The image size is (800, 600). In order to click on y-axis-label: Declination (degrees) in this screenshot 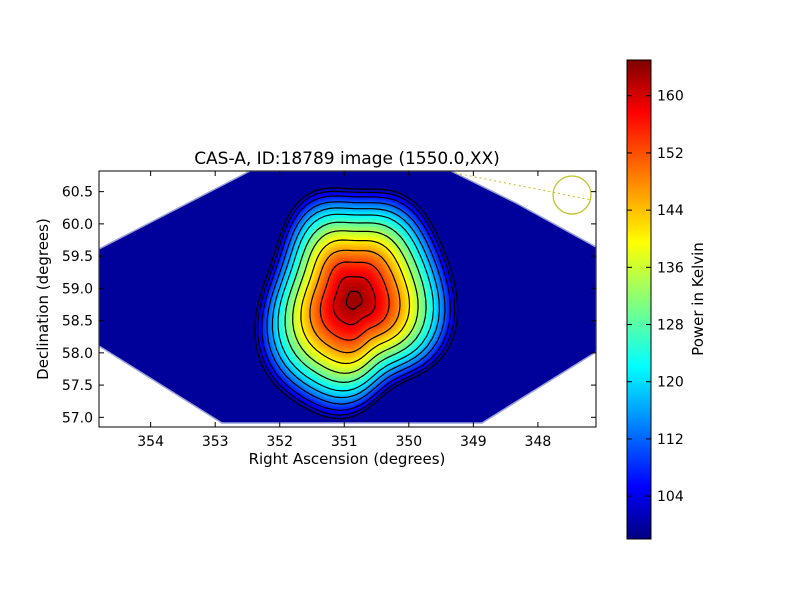, I will do `click(43, 299)`.